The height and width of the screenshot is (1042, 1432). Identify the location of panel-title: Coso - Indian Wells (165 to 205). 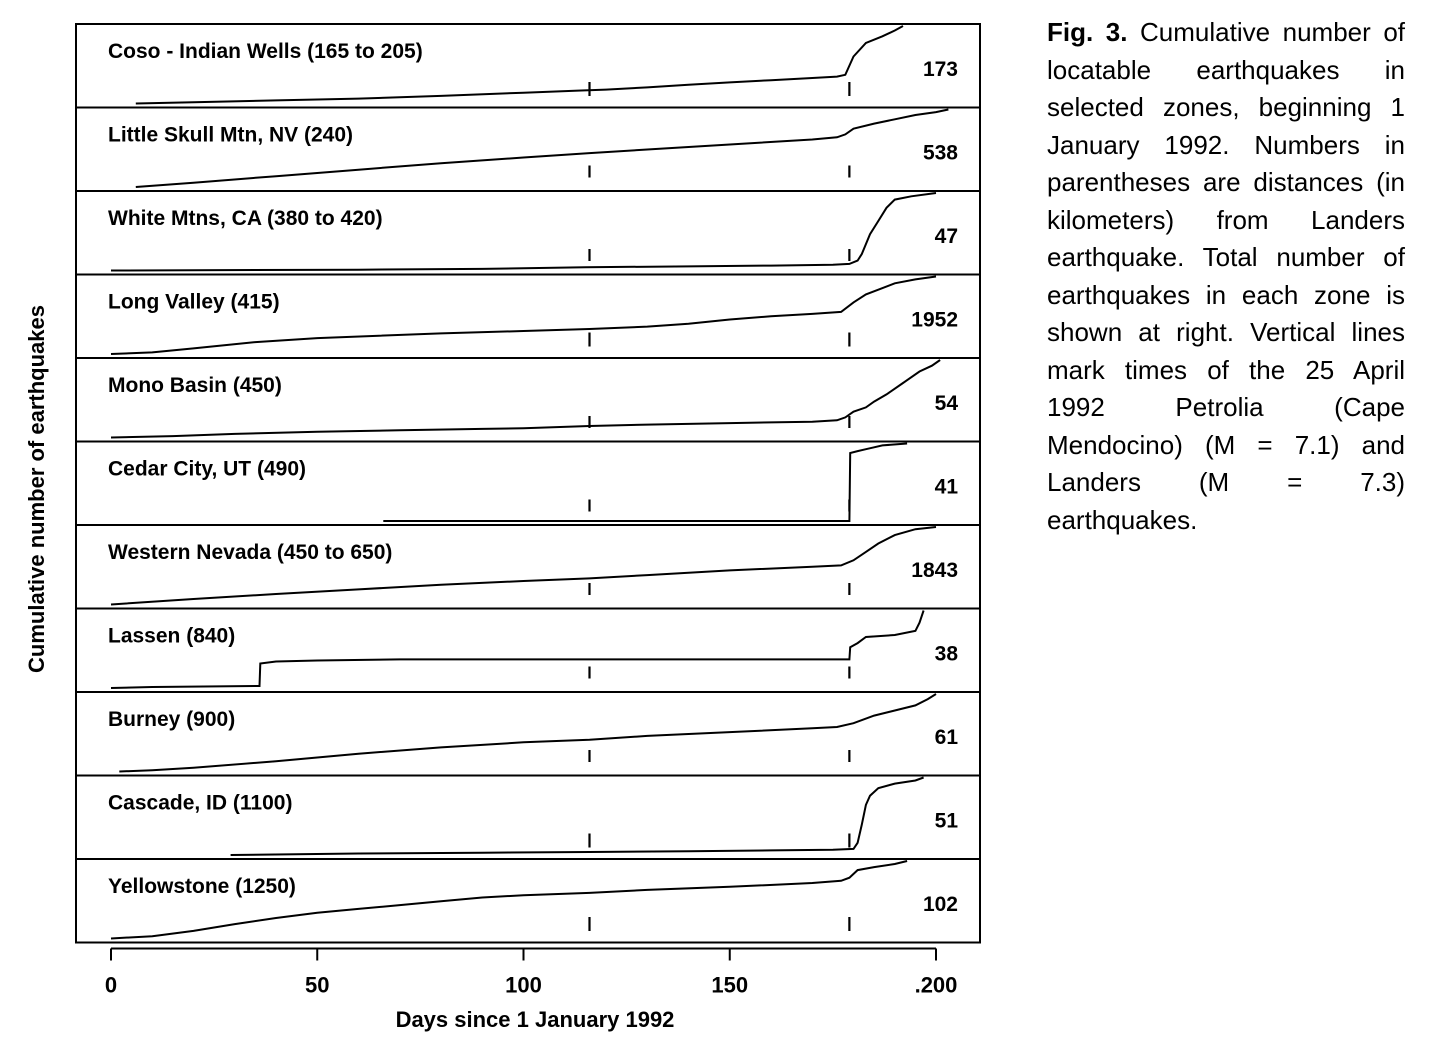
(265, 51).